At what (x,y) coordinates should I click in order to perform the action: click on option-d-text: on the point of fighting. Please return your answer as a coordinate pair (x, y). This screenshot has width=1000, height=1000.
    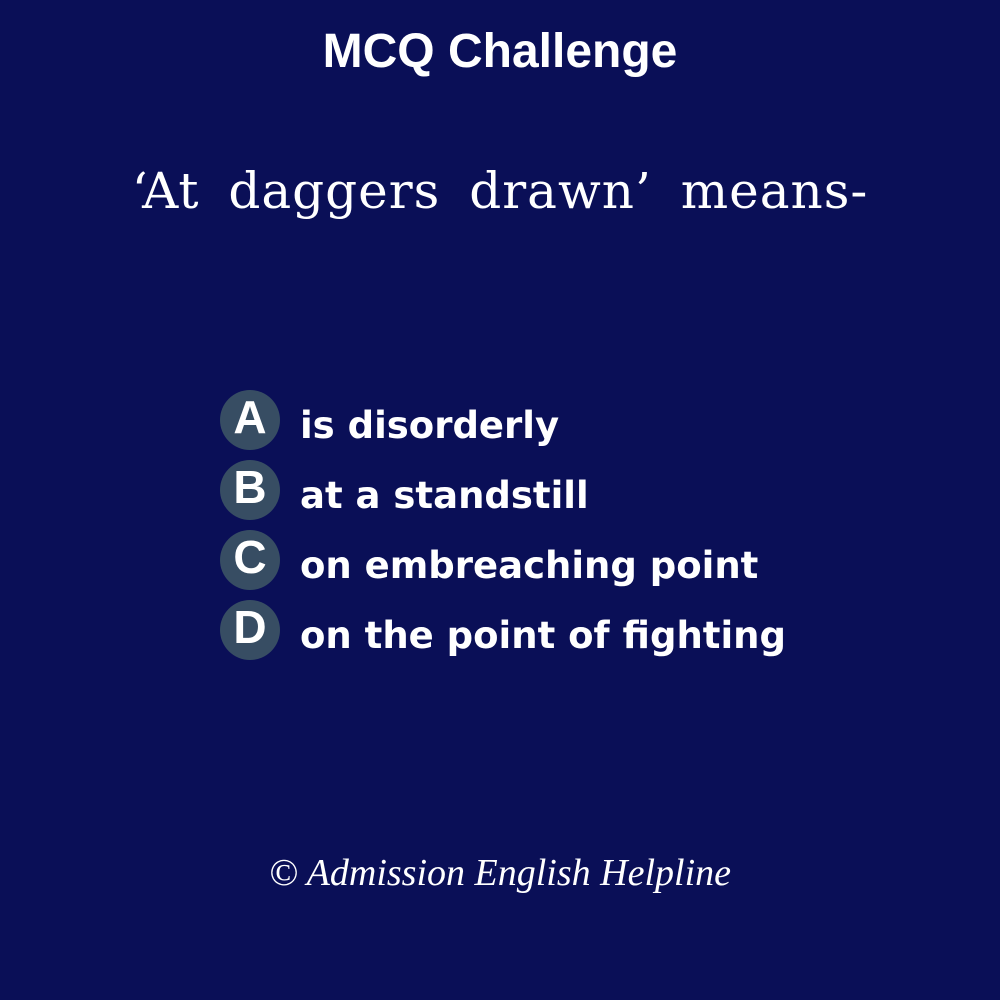
    Looking at the image, I should click on (543, 635).